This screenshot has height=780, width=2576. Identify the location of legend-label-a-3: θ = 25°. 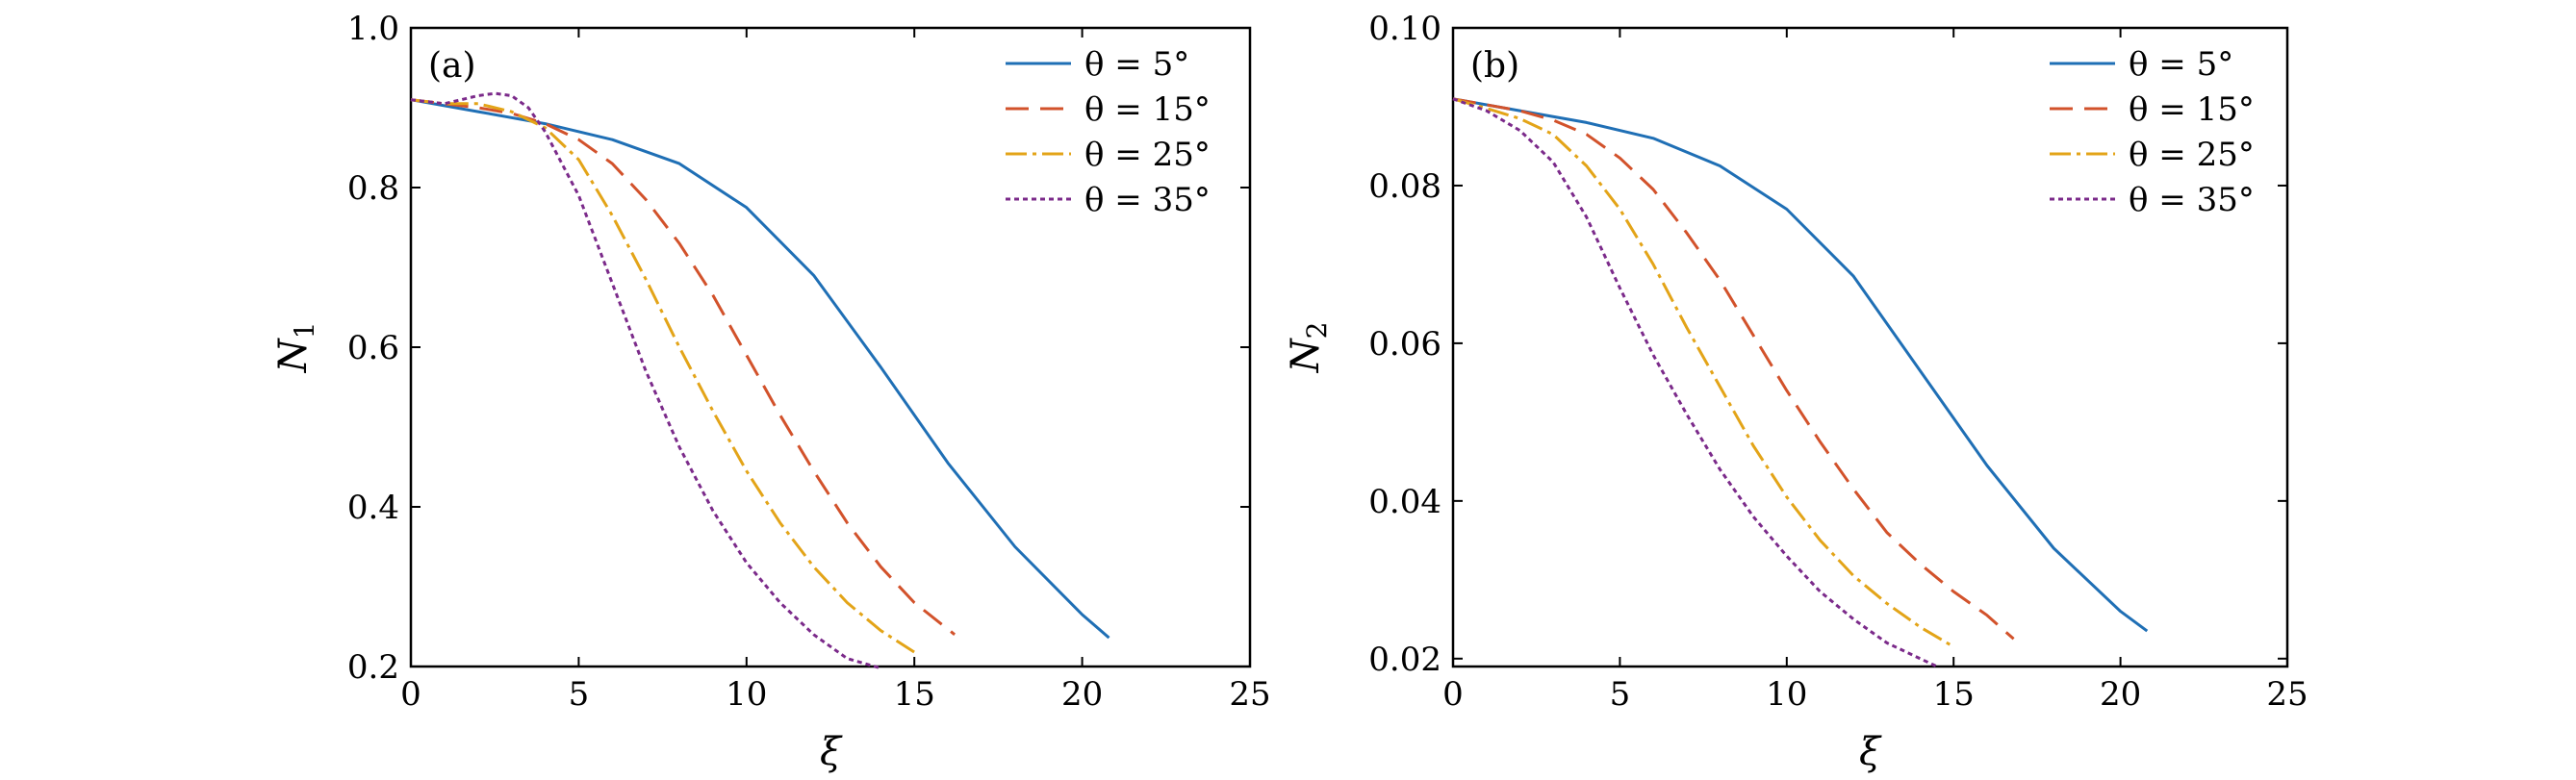
(1147, 155).